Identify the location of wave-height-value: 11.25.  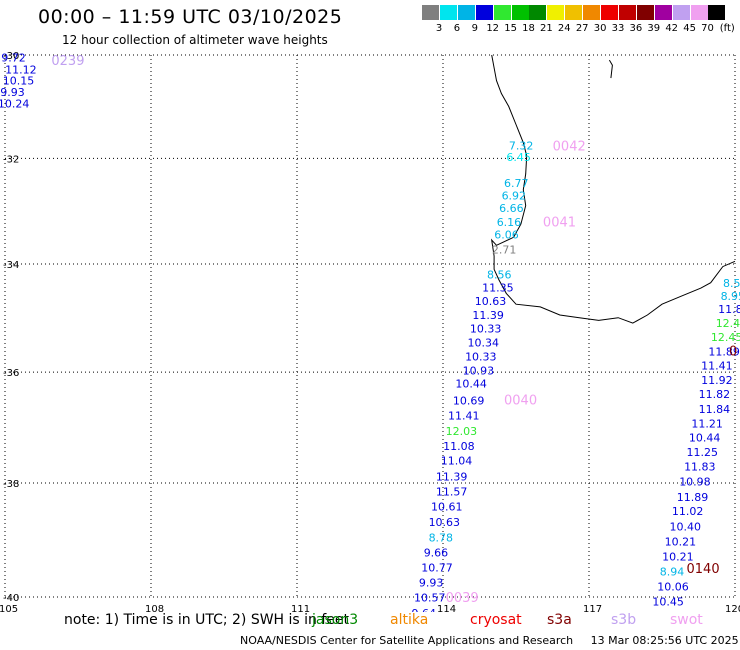
(703, 452).